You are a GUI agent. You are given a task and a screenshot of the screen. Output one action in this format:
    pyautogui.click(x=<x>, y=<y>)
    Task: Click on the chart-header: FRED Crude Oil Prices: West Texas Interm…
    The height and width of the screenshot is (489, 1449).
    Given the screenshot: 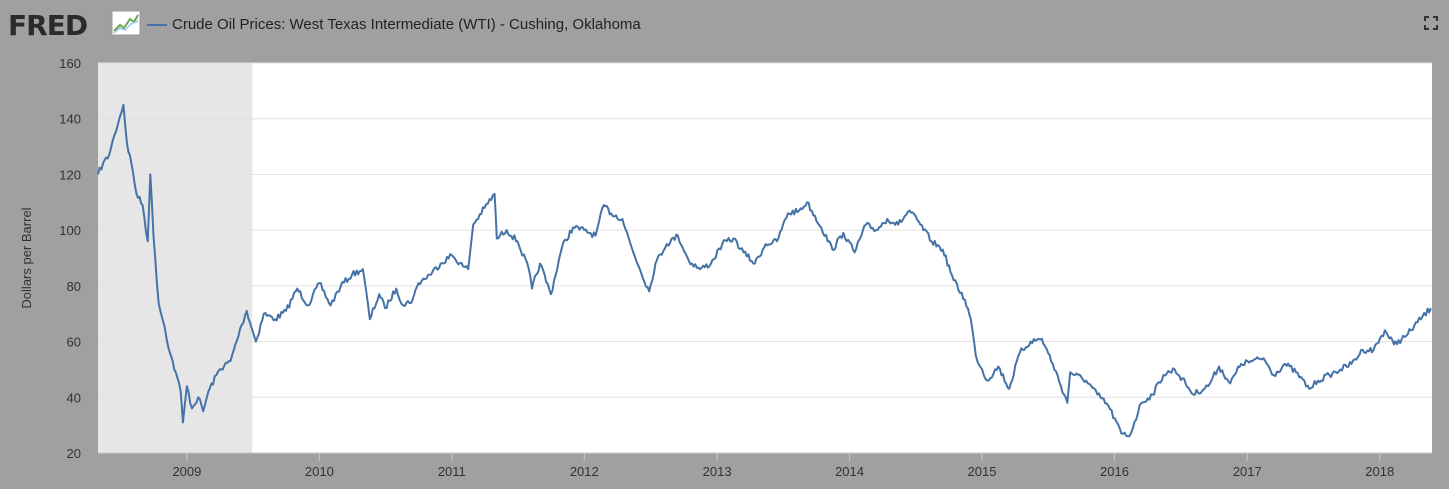 What is the action you would take?
    pyautogui.click(x=724, y=26)
    